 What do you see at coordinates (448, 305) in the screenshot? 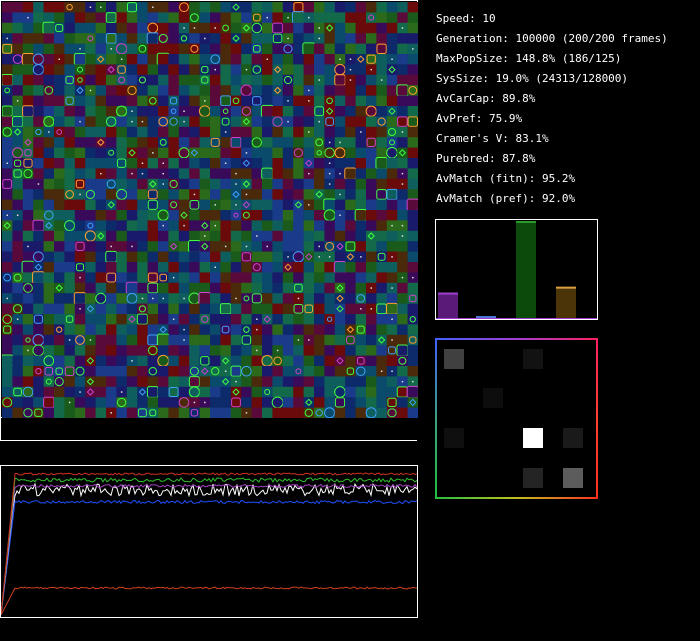
I see `histogram-bar-purple` at bounding box center [448, 305].